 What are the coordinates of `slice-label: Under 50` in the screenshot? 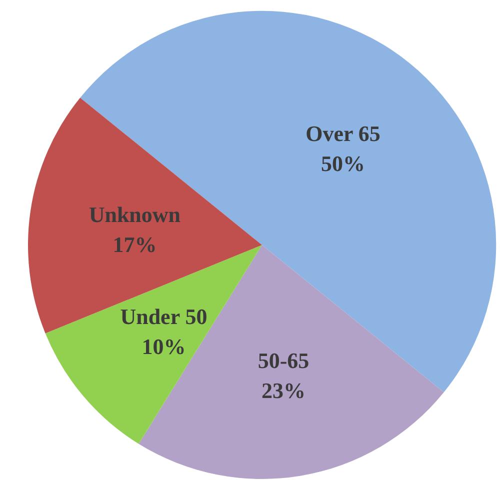 It's located at (164, 317).